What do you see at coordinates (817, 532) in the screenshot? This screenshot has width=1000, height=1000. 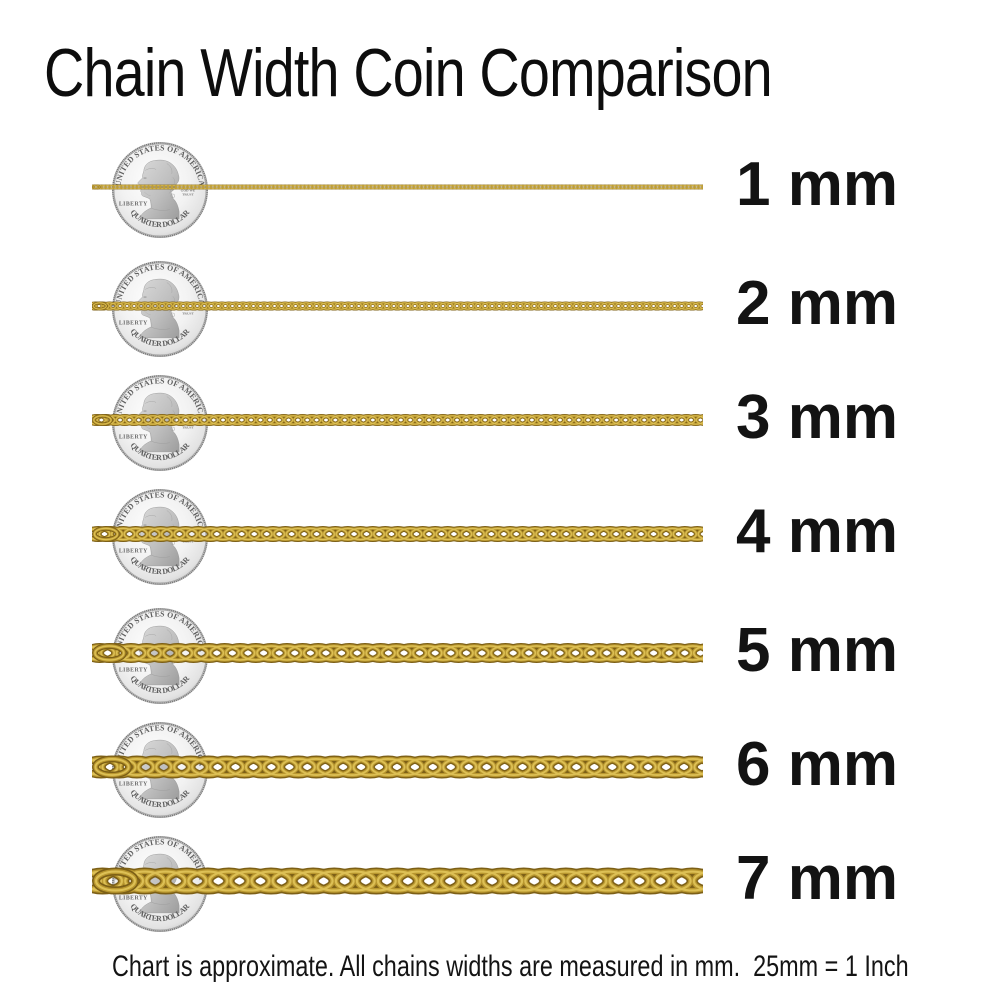 I see `chain-width-label: 4 mm` at bounding box center [817, 532].